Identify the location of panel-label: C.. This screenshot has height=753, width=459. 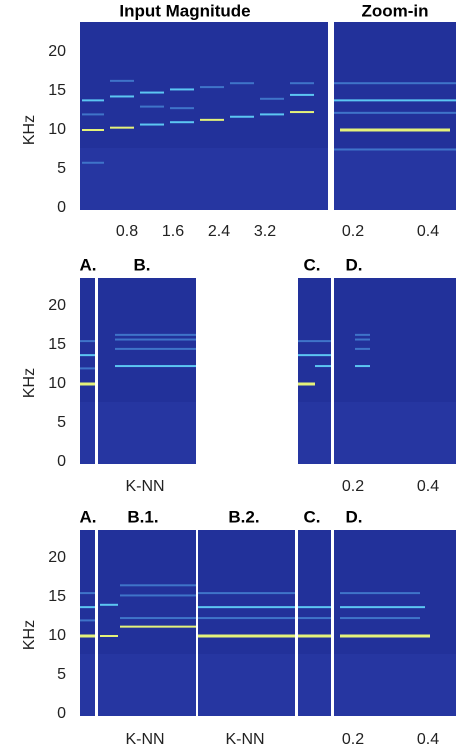
(312, 516).